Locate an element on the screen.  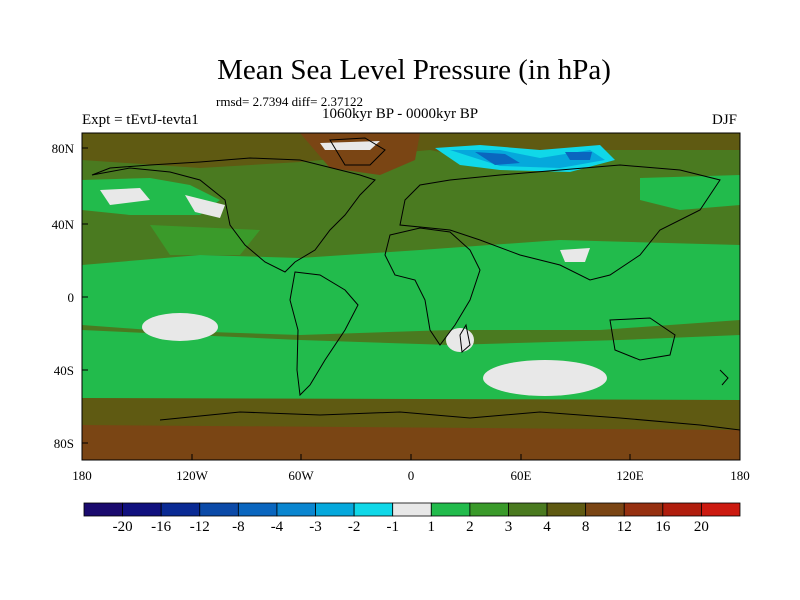
y-tick-label: 80N is located at coordinates (62, 148).